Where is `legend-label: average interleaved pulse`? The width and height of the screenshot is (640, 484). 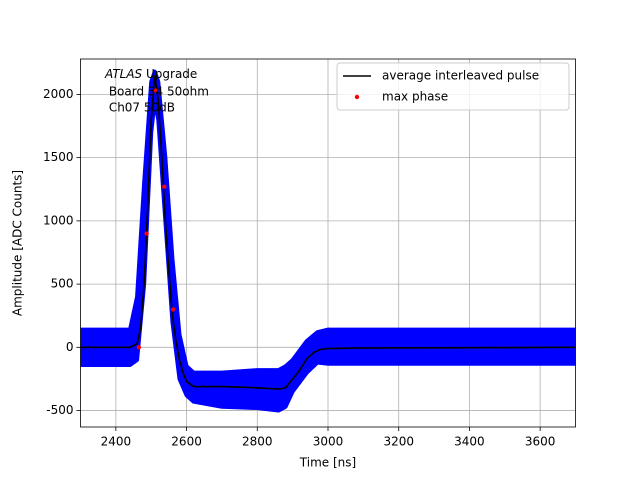
legend-label: average interleaved pulse is located at coordinates (460, 76).